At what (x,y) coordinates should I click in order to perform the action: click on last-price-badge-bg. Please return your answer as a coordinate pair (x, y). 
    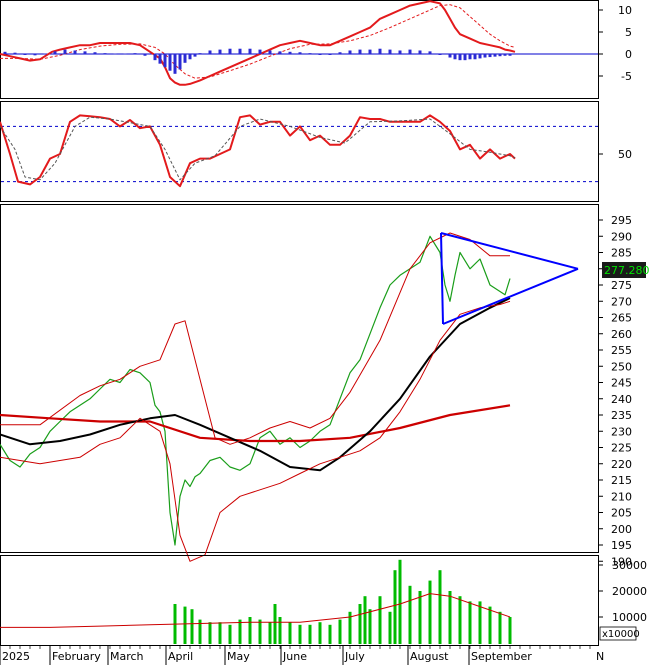
    Looking at the image, I should click on (624, 270).